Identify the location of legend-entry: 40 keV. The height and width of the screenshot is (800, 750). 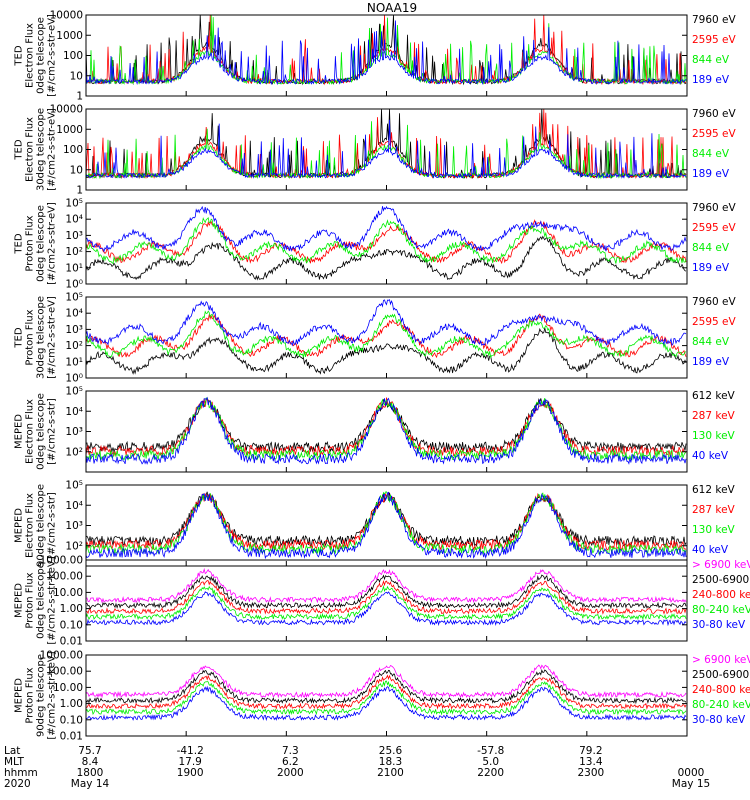
(710, 456).